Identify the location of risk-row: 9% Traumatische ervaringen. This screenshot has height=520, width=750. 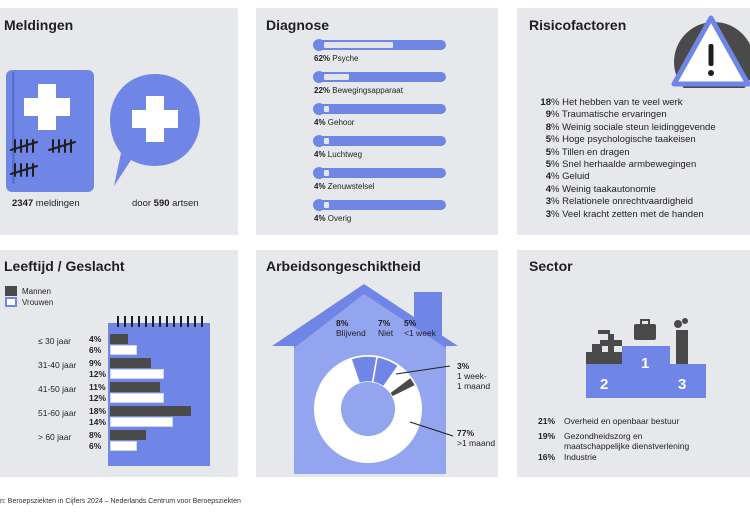
(598, 114).